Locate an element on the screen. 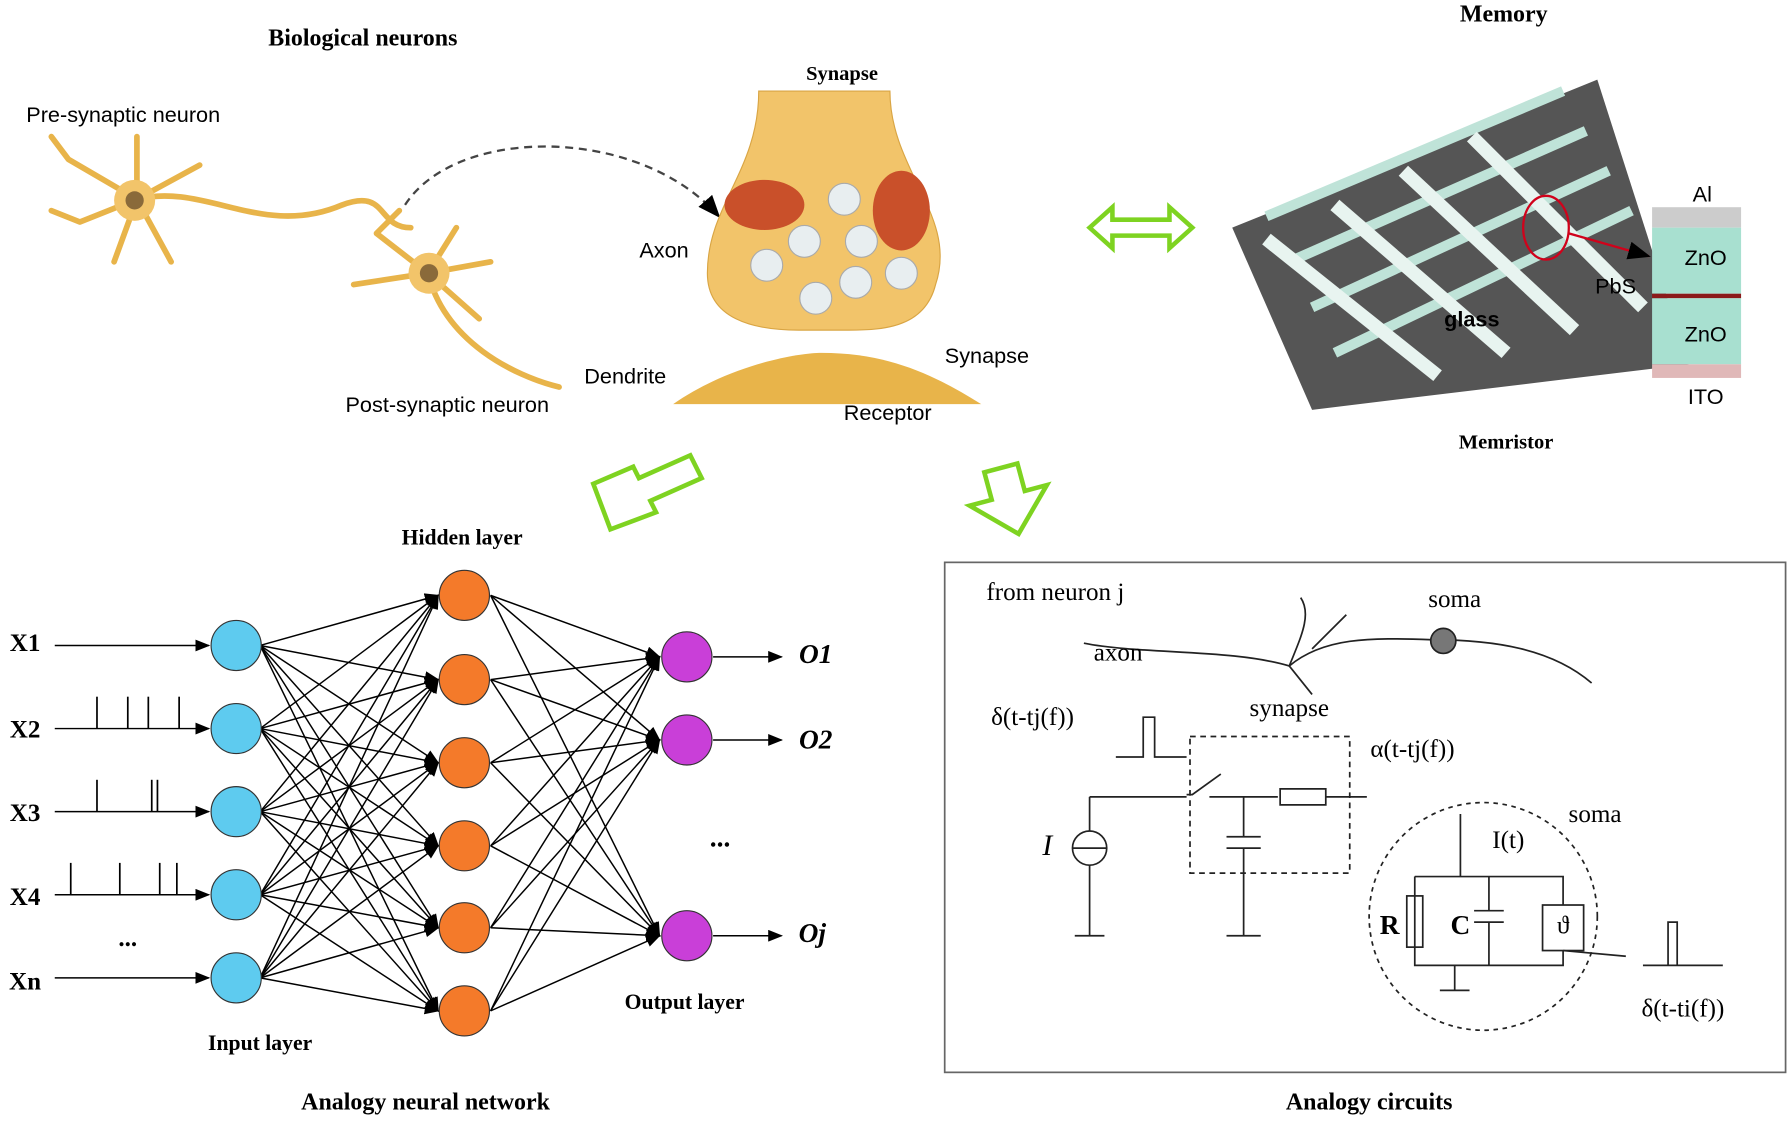  circuit is located at coordinates (1397, 814).